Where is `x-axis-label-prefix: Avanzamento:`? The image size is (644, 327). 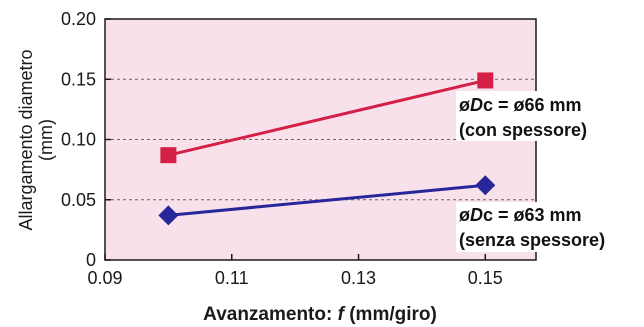 x-axis-label-prefix: Avanzamento: is located at coordinates (270, 314).